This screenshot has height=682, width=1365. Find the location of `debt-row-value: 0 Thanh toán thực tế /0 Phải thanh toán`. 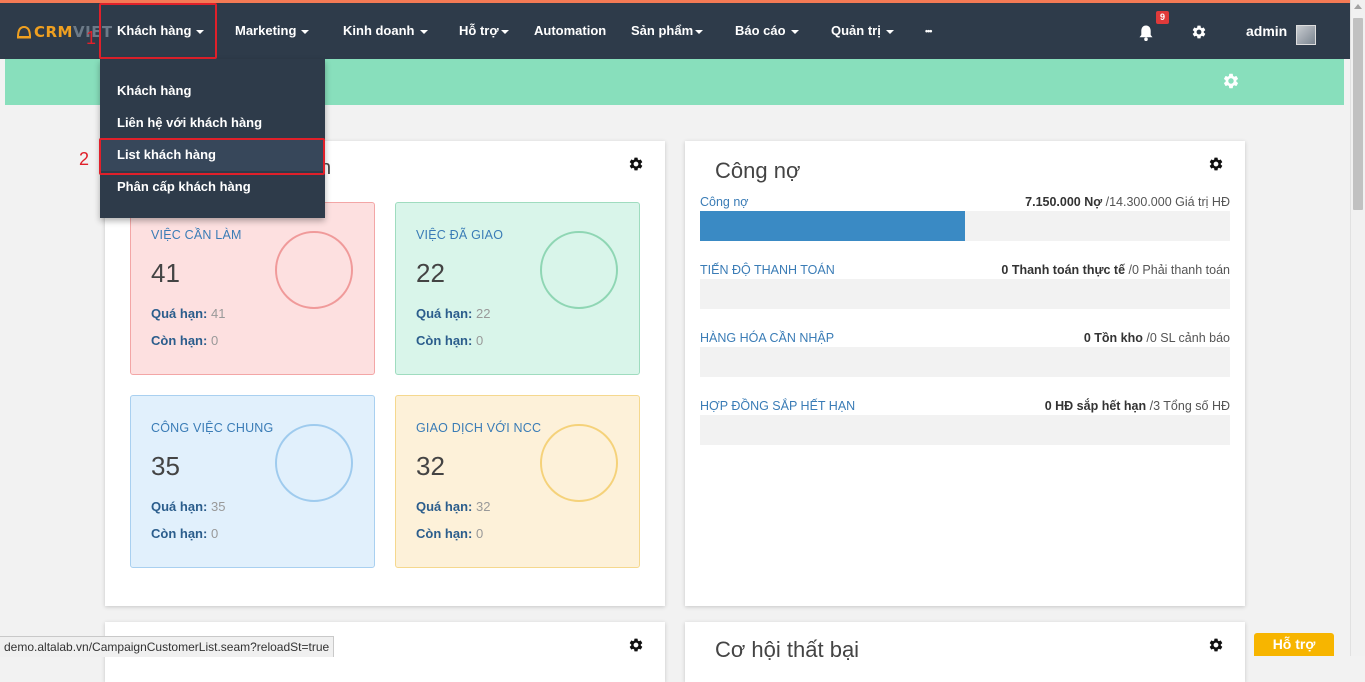

debt-row-value: 0 Thanh toán thực tế /0 Phải thanh toán is located at coordinates (1115, 270).